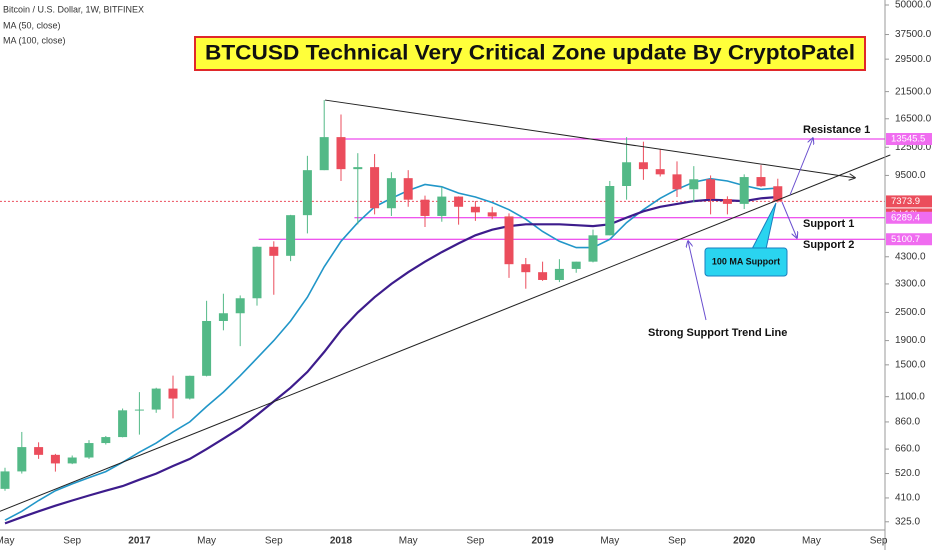 The image size is (932, 550). What do you see at coordinates (905, 217) in the screenshot?
I see `level-label: 6289.4` at bounding box center [905, 217].